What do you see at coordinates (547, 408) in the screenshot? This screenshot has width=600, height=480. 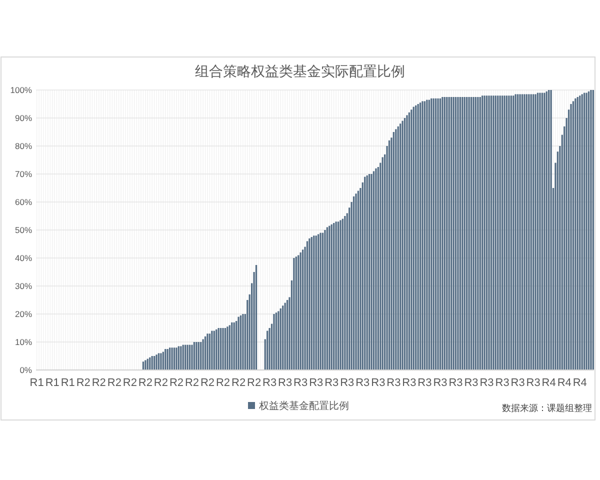 I see `source-note: 数据来源：课题组整理` at bounding box center [547, 408].